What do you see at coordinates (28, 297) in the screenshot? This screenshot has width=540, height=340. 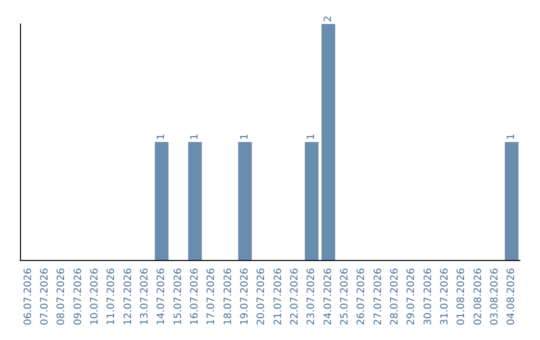 I see `x-tick-label: 06.07.2026` at bounding box center [28, 297].